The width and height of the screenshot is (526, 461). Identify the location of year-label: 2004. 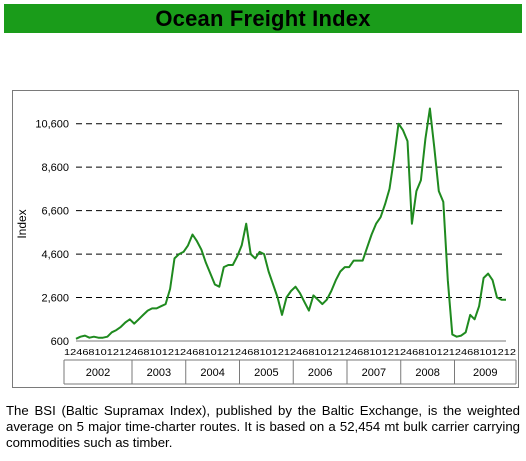
(212, 373).